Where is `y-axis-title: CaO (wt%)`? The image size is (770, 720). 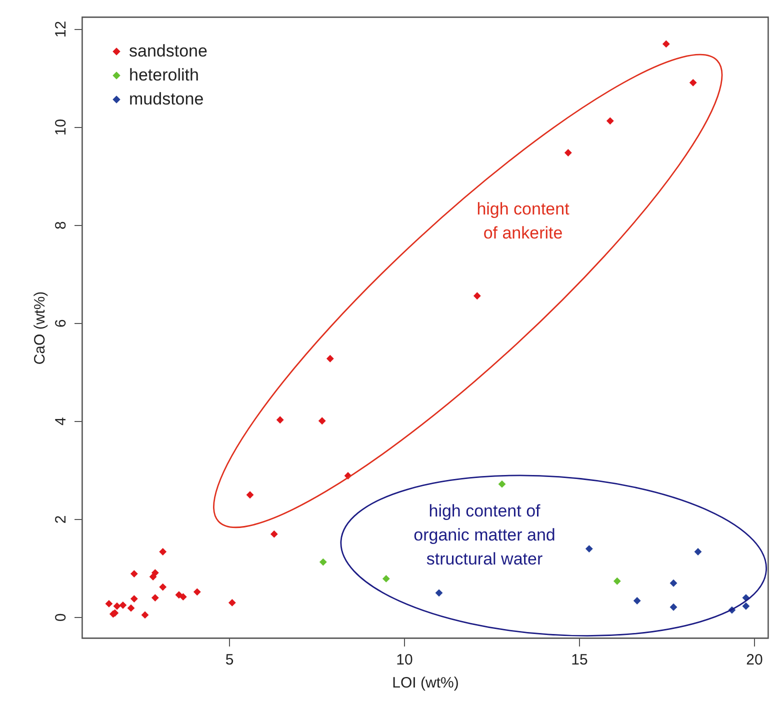
y-axis-title: CaO (wt%) is located at coordinates (40, 328).